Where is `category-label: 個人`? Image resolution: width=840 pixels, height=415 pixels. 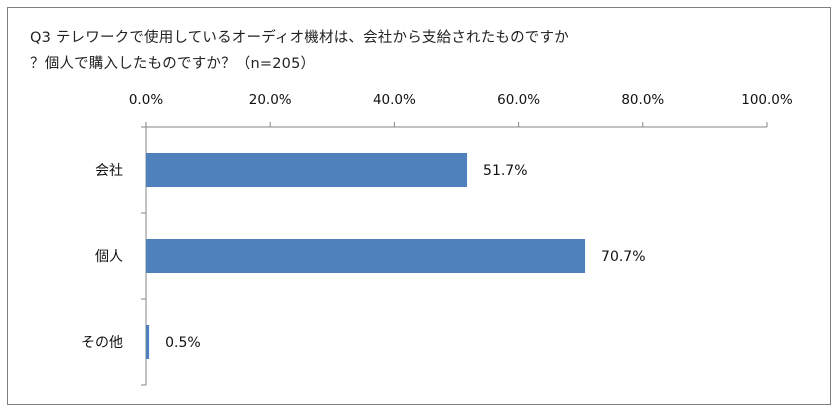 category-label: 個人 is located at coordinates (109, 257).